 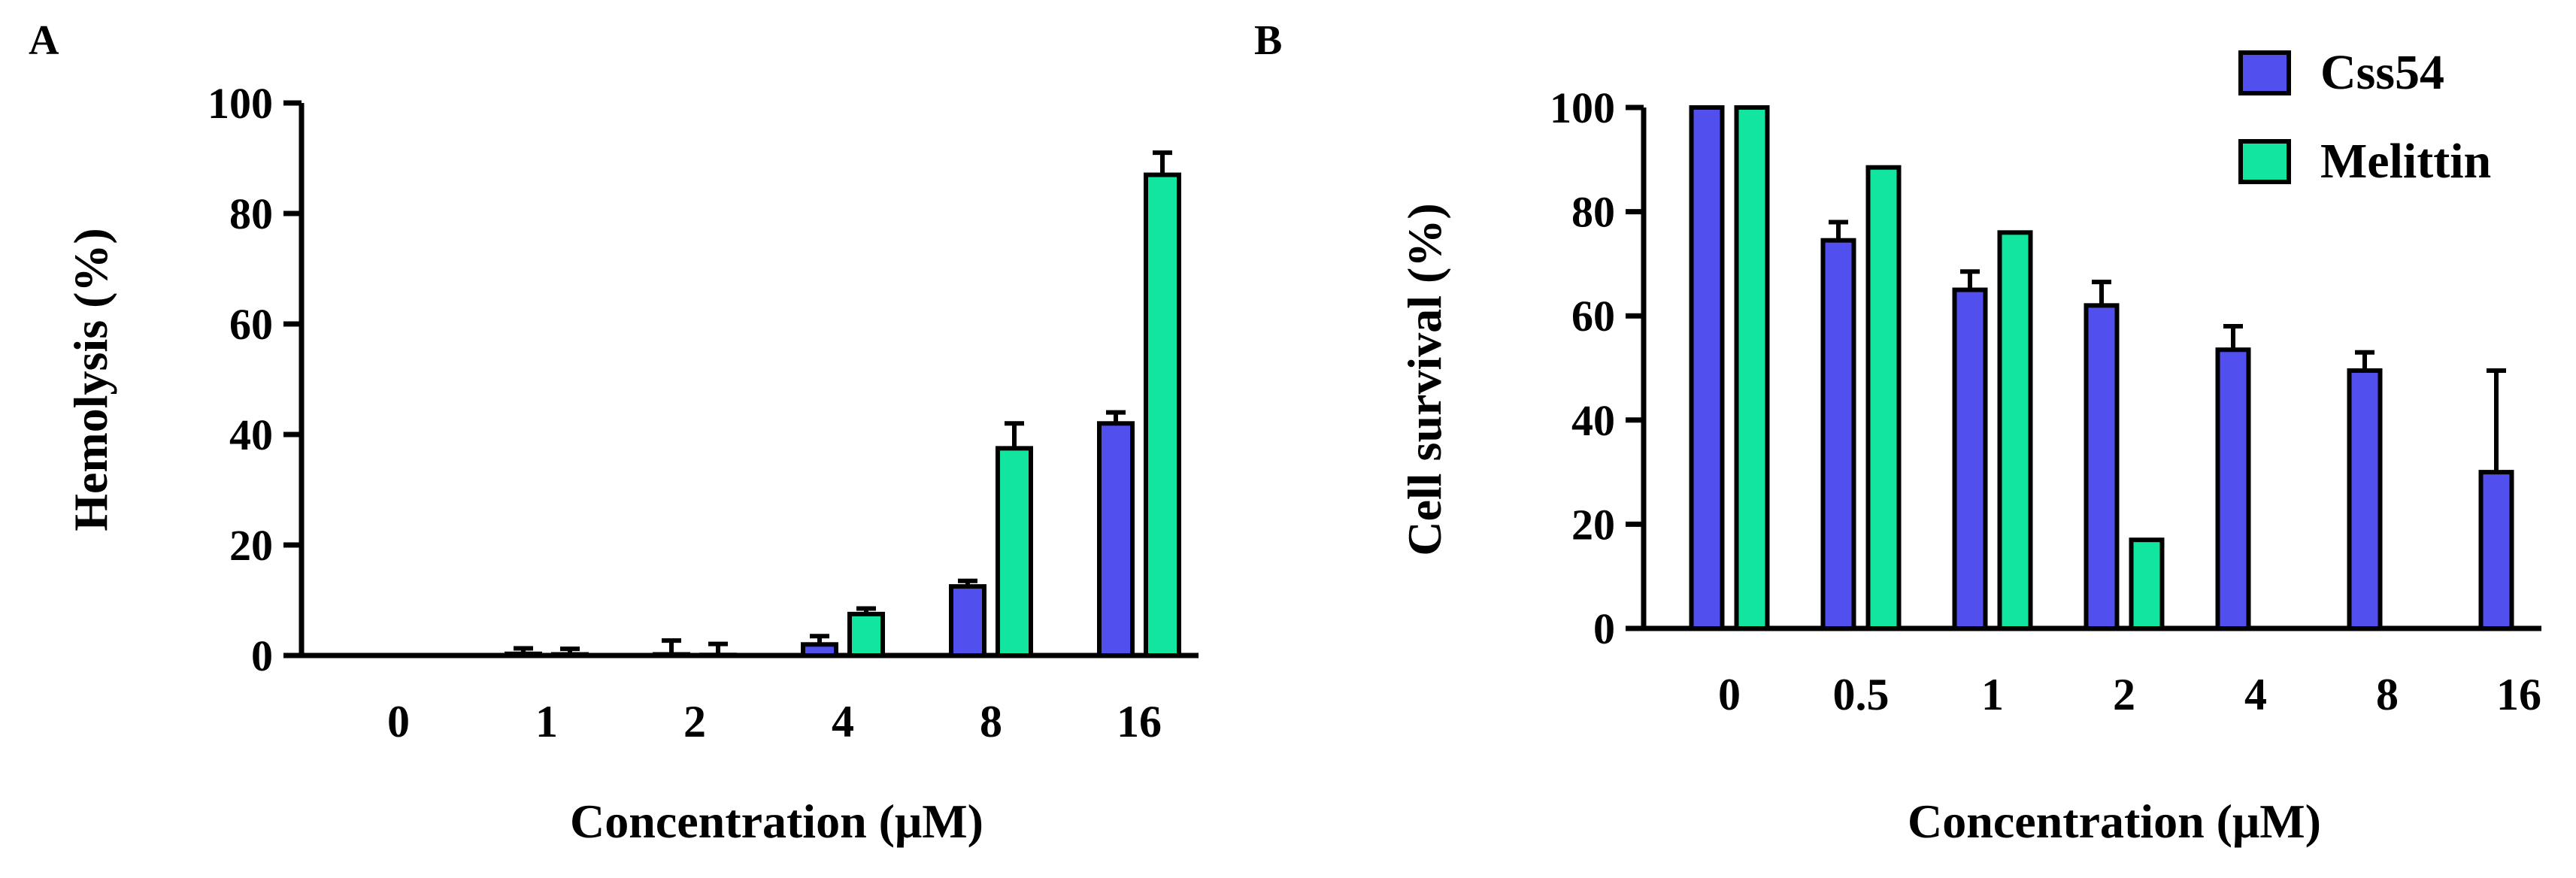 I want to click on panel-b-x-tick-label: 8, so click(x=2387, y=694).